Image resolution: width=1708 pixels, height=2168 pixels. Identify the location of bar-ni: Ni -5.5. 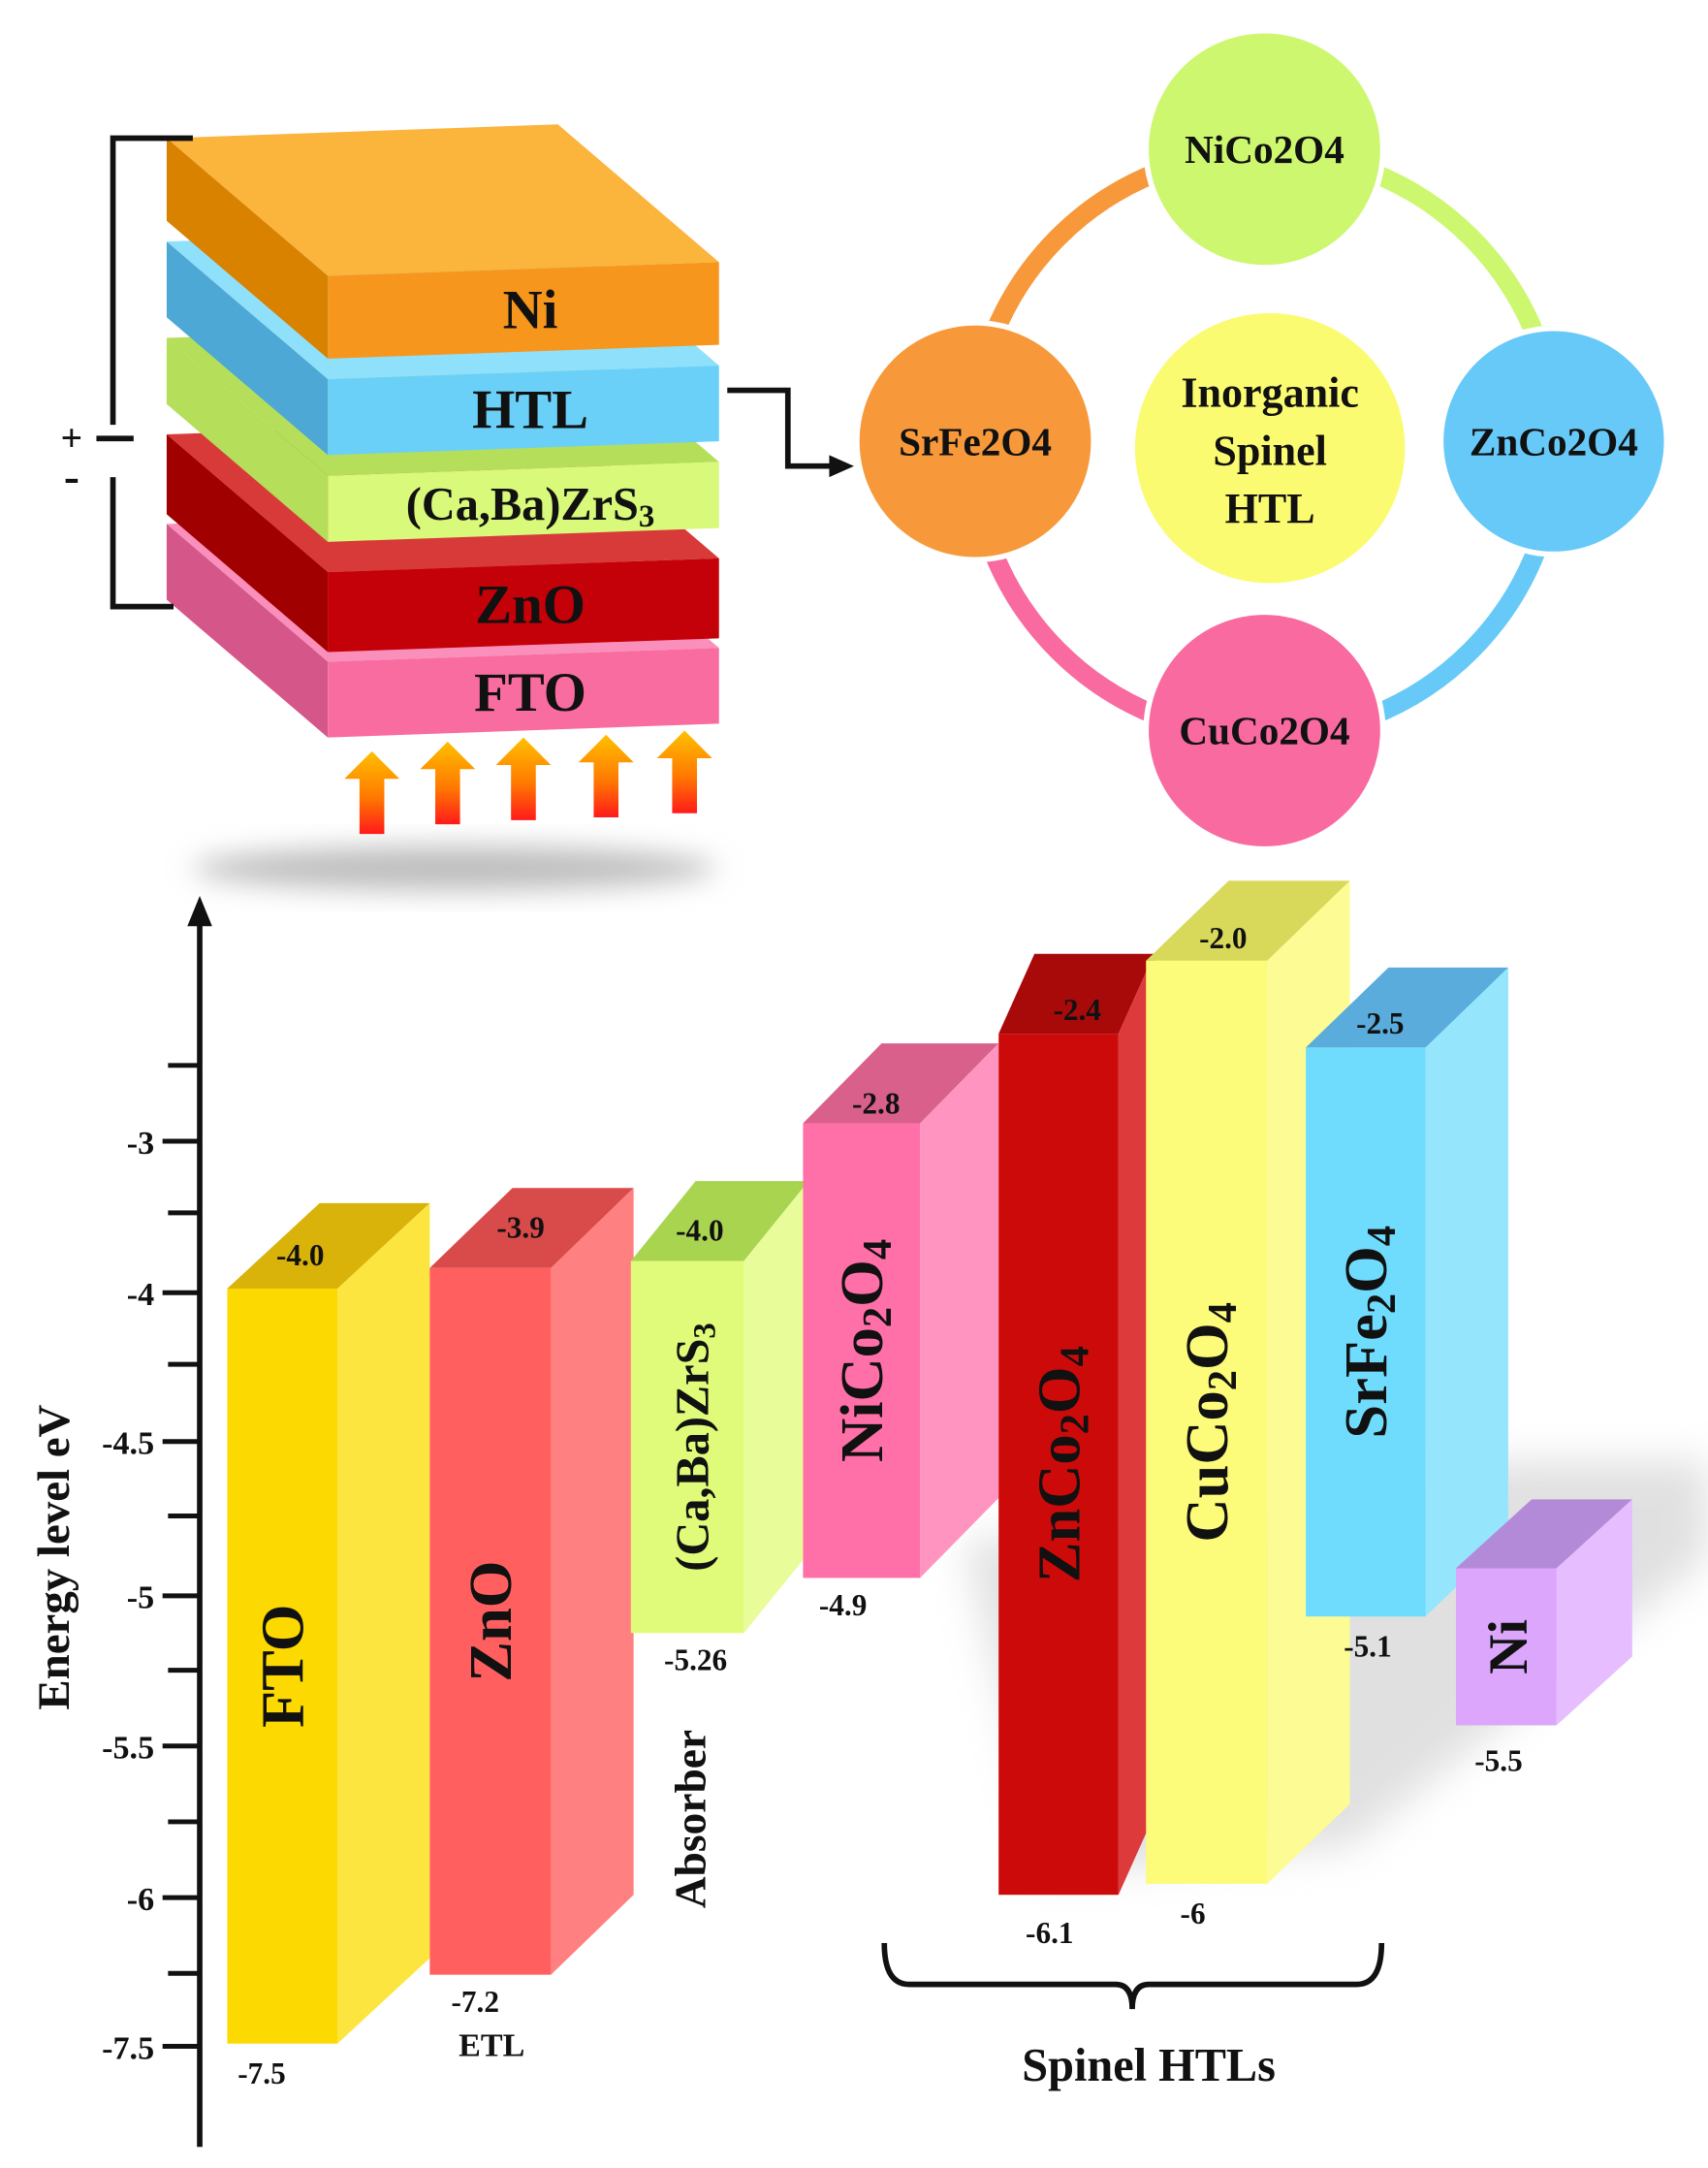
(1543, 1638).